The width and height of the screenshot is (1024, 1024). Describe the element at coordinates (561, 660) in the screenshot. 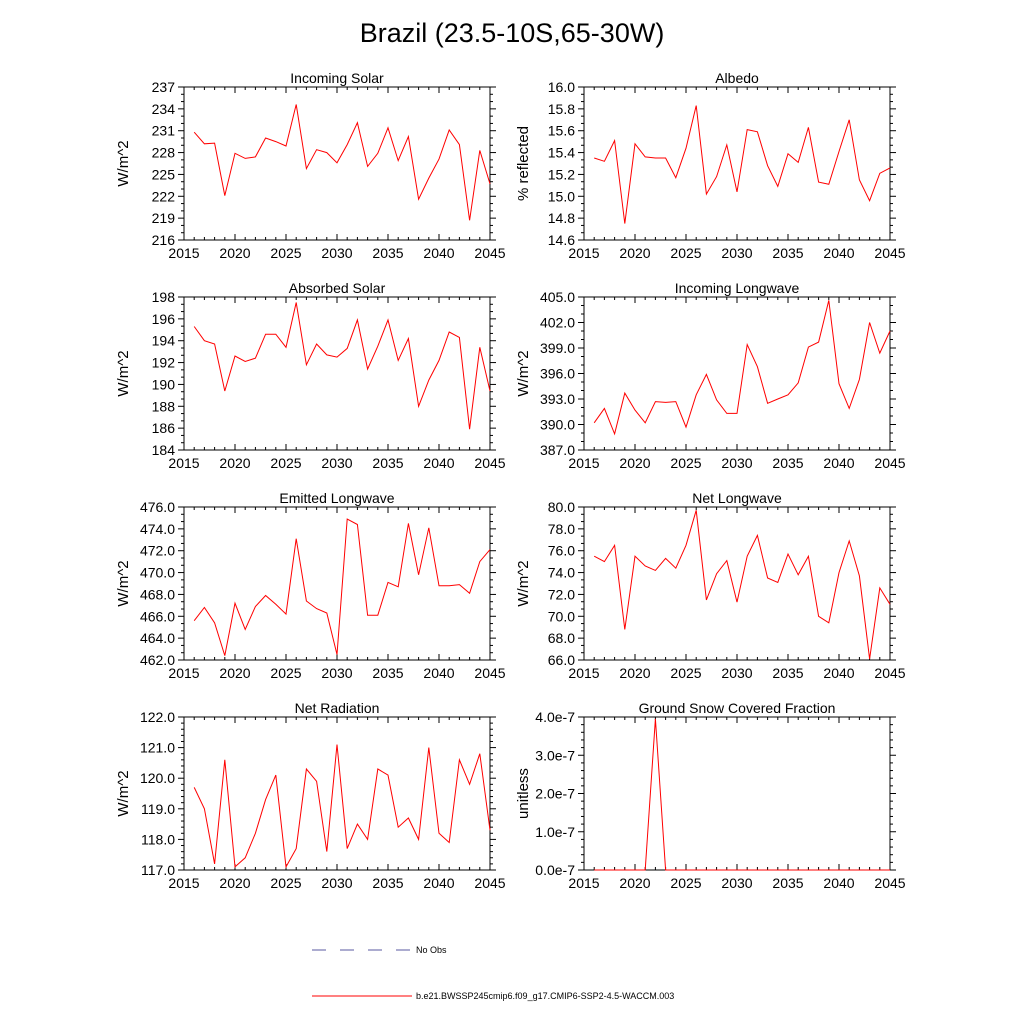

I see `y-tick-label: 66.0` at that location.